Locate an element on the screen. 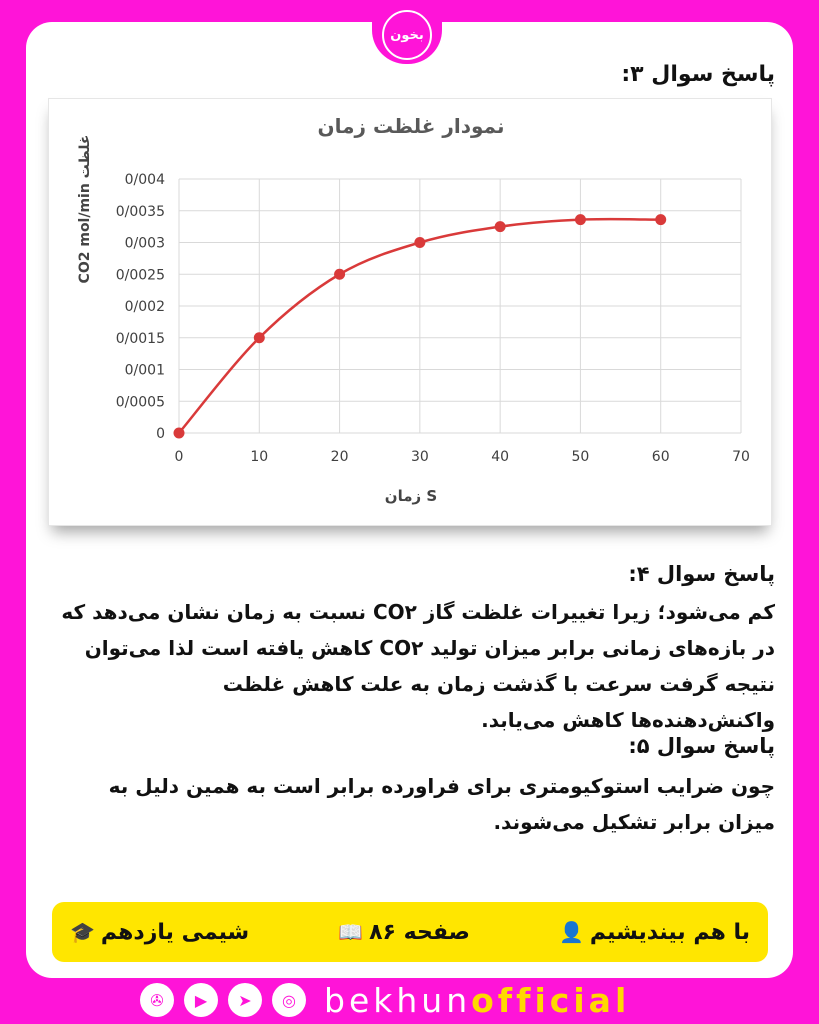  x-tick-label: 40 is located at coordinates (500, 457).